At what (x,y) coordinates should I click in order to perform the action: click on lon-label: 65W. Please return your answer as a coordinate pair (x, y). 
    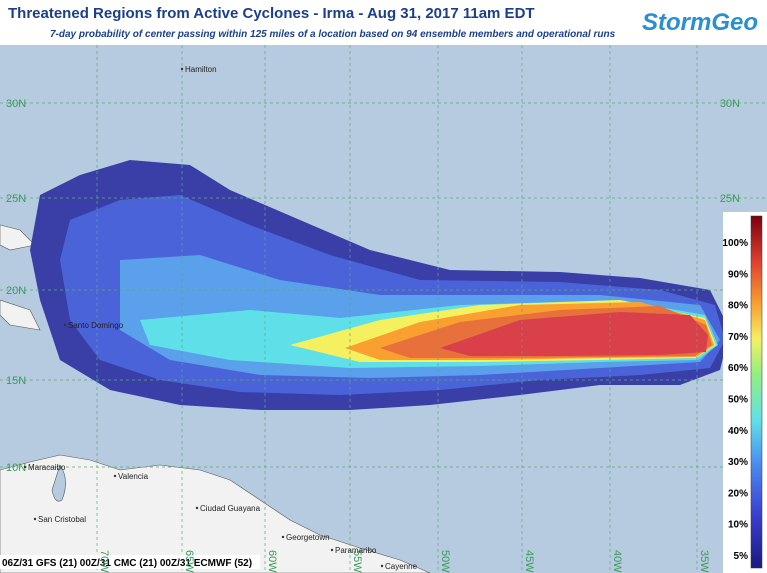
    Looking at the image, I should click on (189, 561).